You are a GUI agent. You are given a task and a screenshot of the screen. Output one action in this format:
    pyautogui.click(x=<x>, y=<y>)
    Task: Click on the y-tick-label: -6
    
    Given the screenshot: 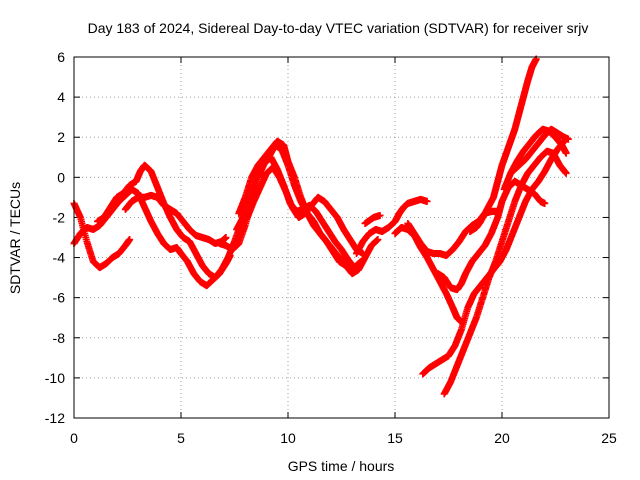 What is the action you would take?
    pyautogui.click(x=59, y=298)
    